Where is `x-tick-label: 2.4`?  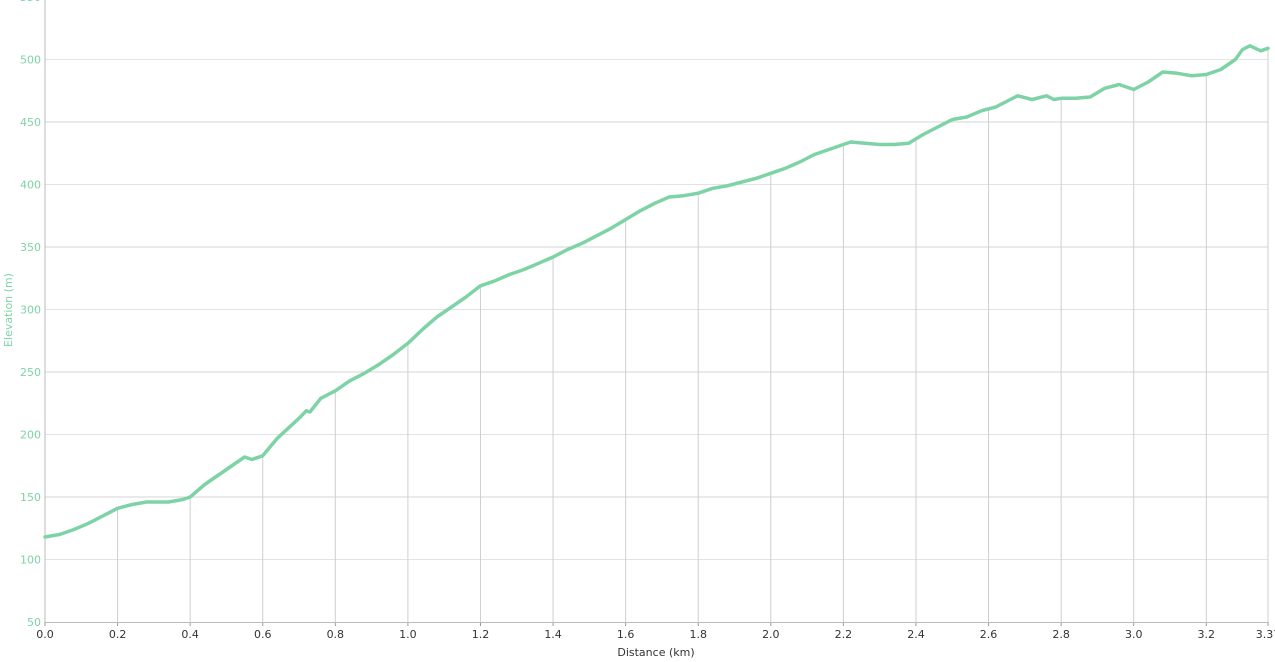
x-tick-label: 2.4 is located at coordinates (916, 634).